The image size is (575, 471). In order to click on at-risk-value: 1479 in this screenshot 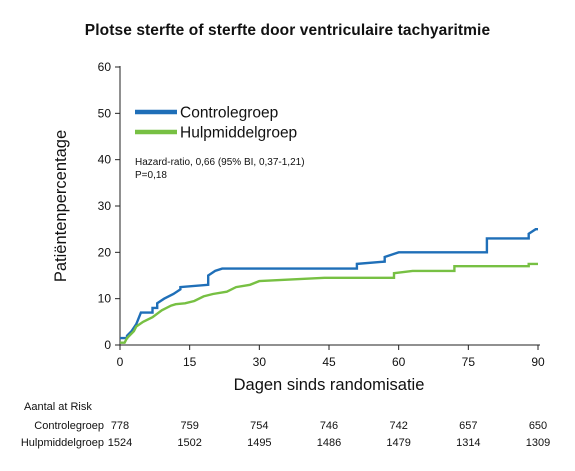, I will do `click(398, 443)`.